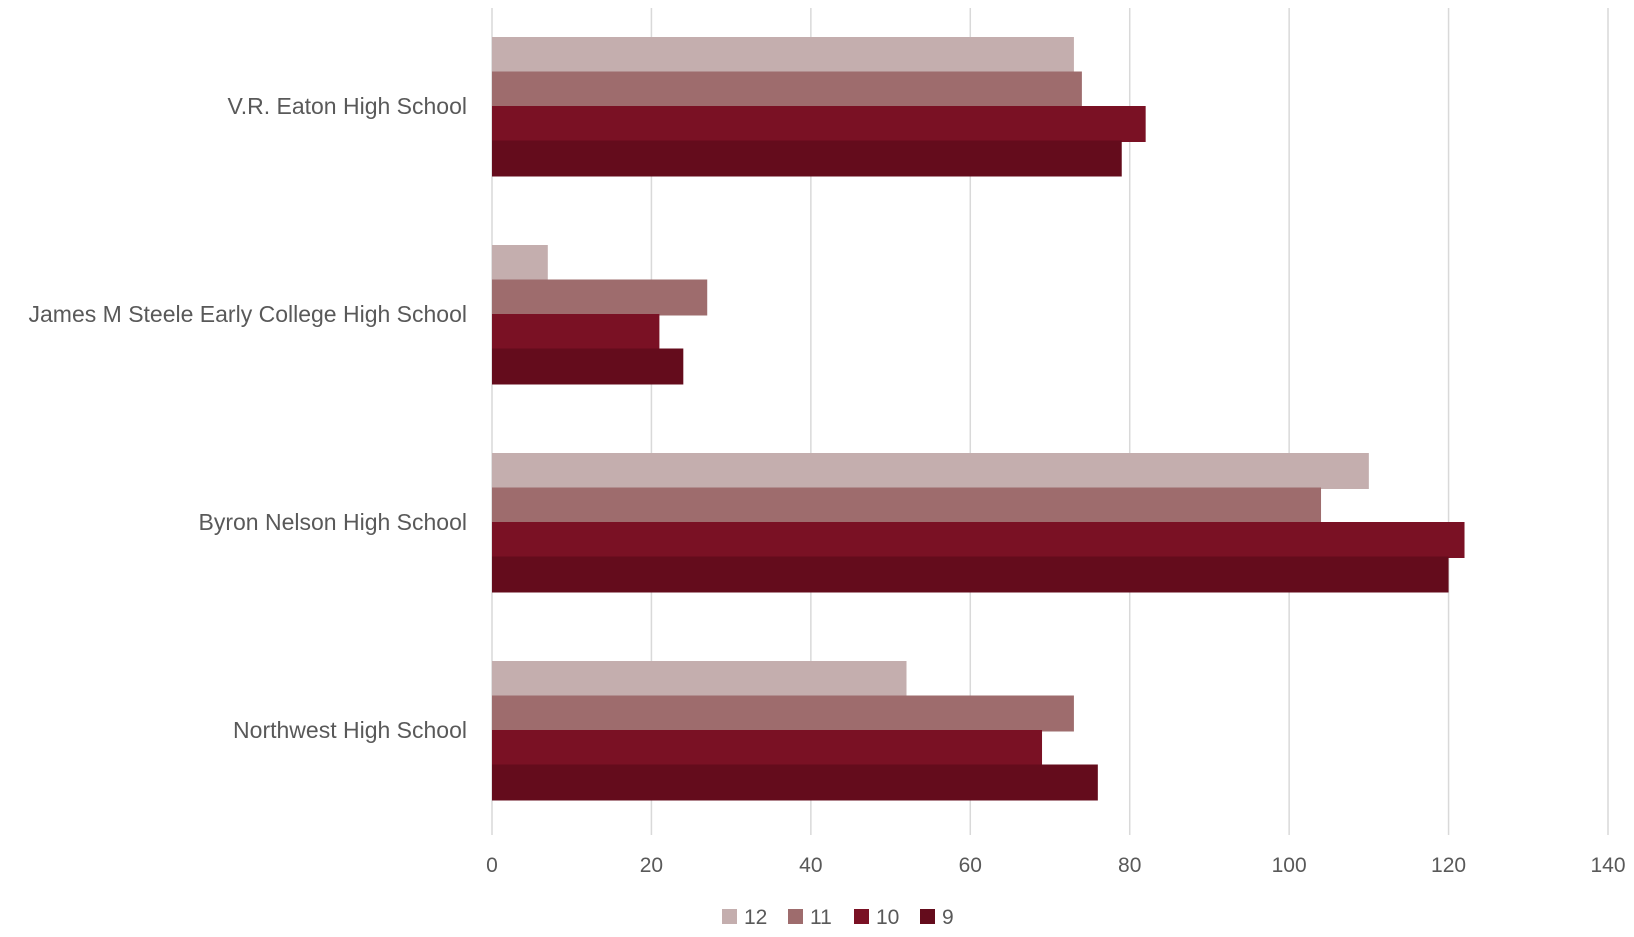  What do you see at coordinates (887, 917) in the screenshot?
I see `legend-label-10: 10` at bounding box center [887, 917].